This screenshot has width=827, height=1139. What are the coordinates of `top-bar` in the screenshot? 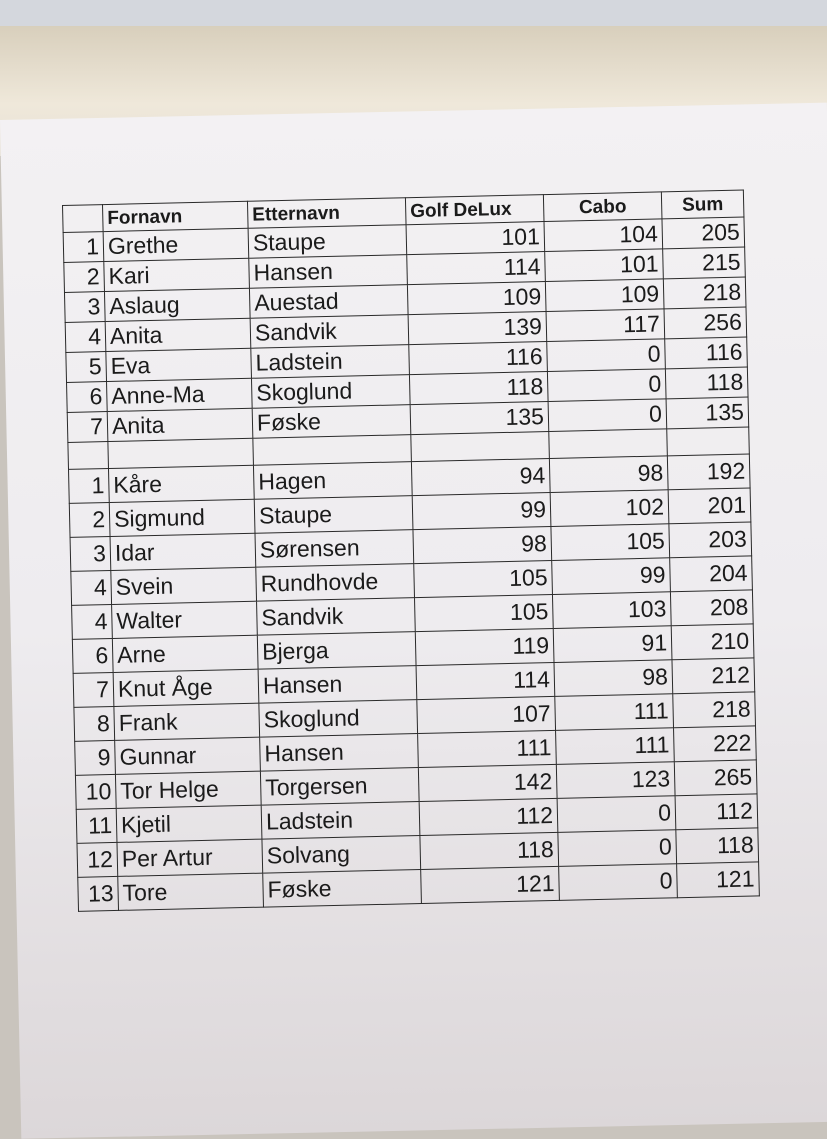 It's located at (413, 13).